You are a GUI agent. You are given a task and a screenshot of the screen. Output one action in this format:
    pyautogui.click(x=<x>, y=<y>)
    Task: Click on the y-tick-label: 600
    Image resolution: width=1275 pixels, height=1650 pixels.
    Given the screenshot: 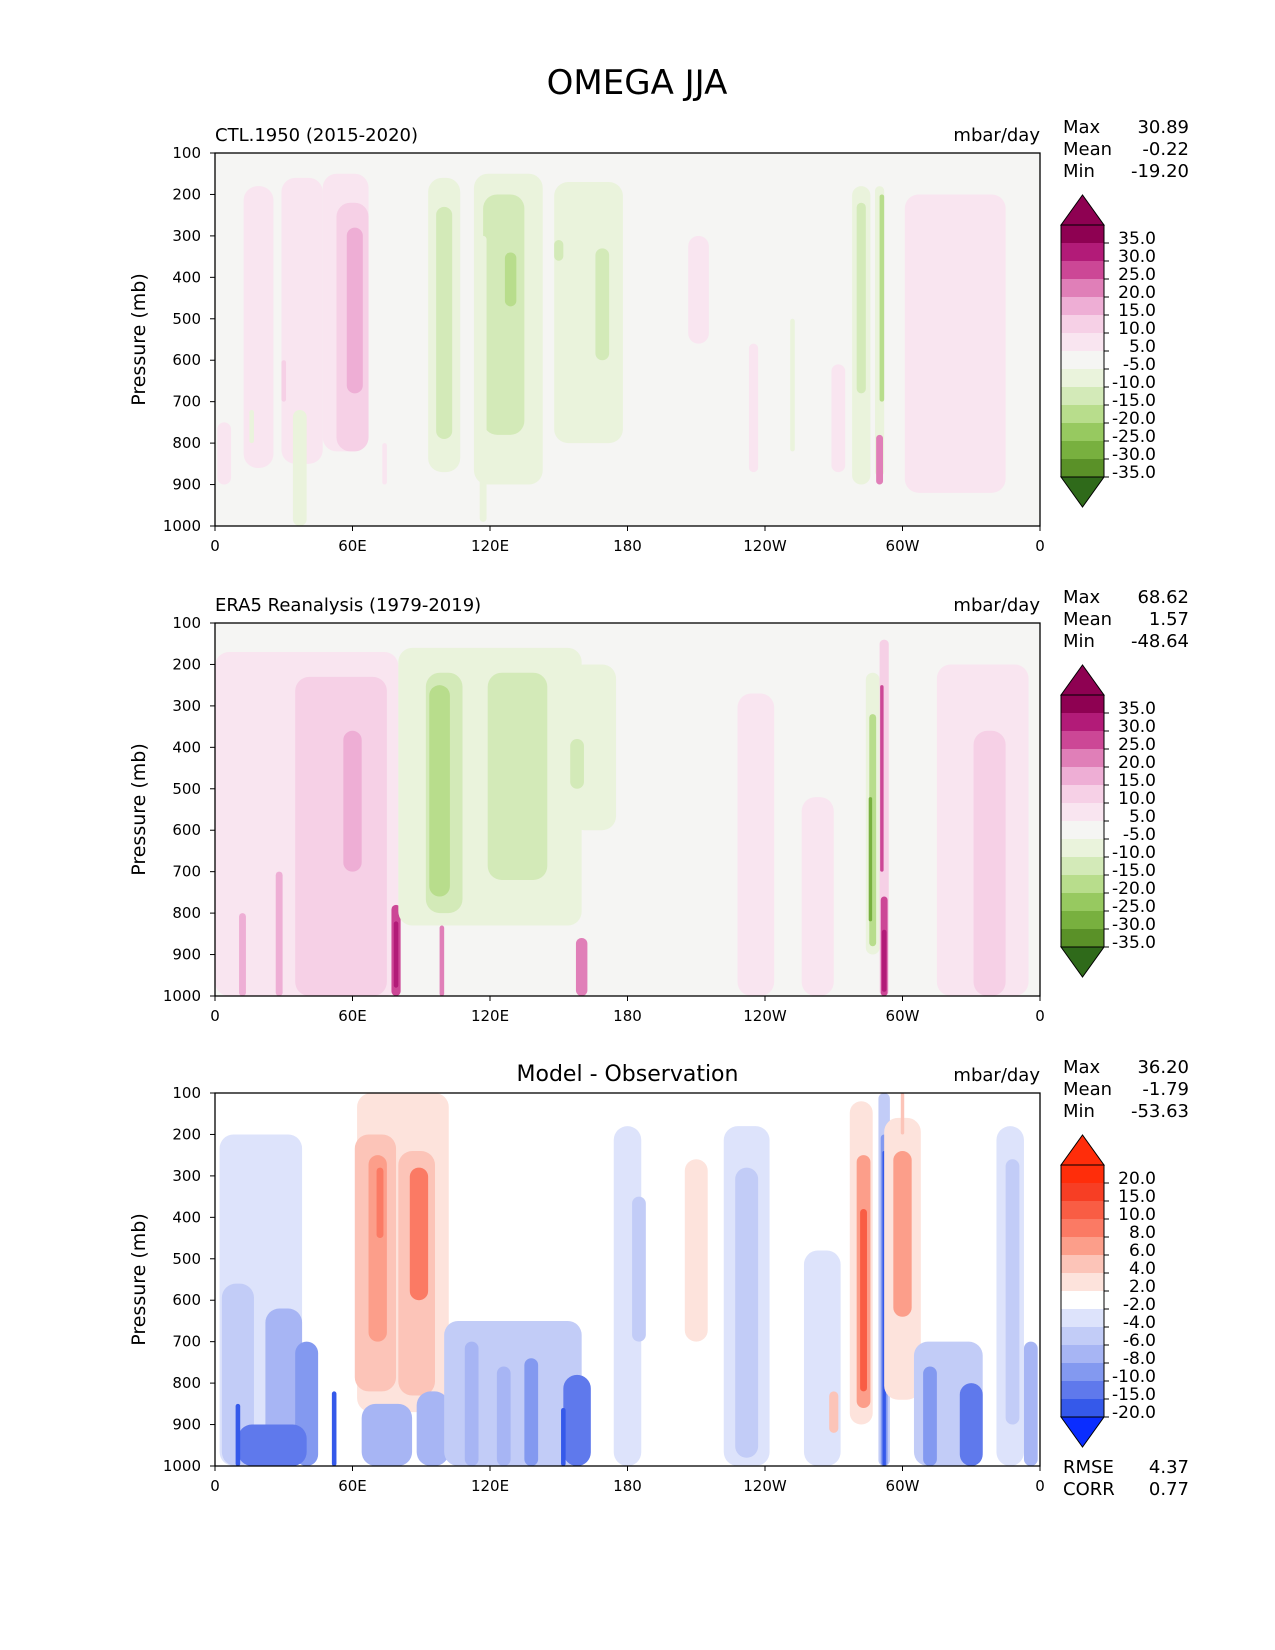 What is the action you would take?
    pyautogui.click(x=186, y=360)
    